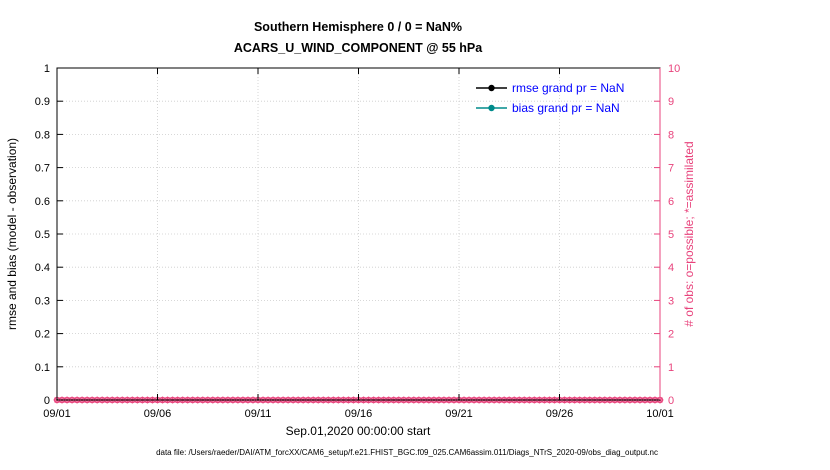 This screenshot has width=830, height=470. Describe the element at coordinates (671, 268) in the screenshot. I see `y-tick-label-right: 4` at that location.